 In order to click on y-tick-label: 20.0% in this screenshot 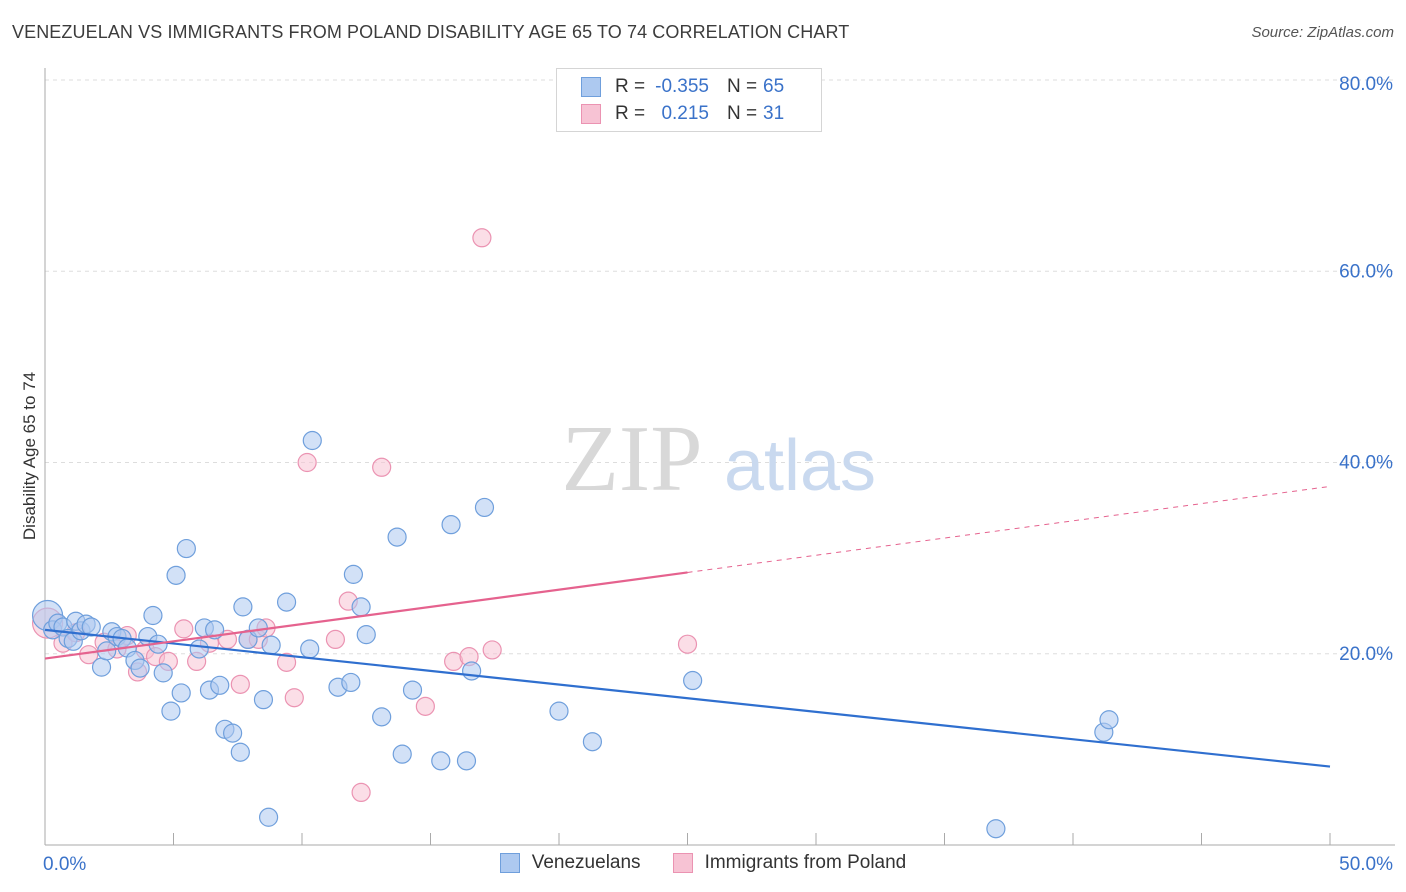, I will do `click(1366, 654)`.